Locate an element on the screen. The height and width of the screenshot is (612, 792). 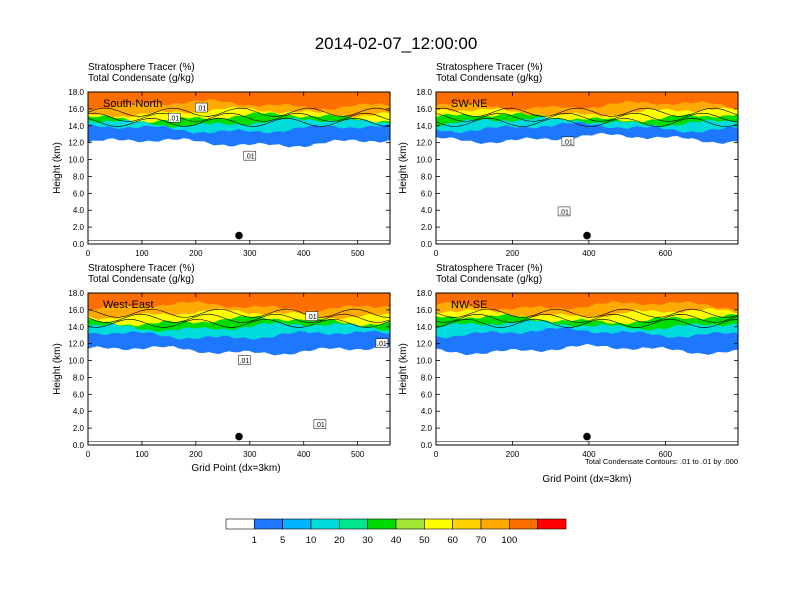
svg-text: NW-SE is located at coordinates (469, 305).